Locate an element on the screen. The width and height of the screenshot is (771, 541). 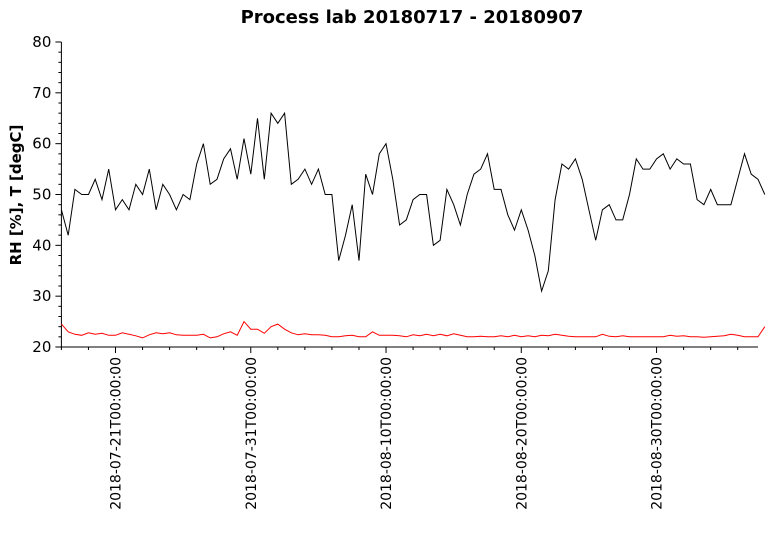
x-tick-label: 2018-08-20T00:00:00 is located at coordinates (522, 433).